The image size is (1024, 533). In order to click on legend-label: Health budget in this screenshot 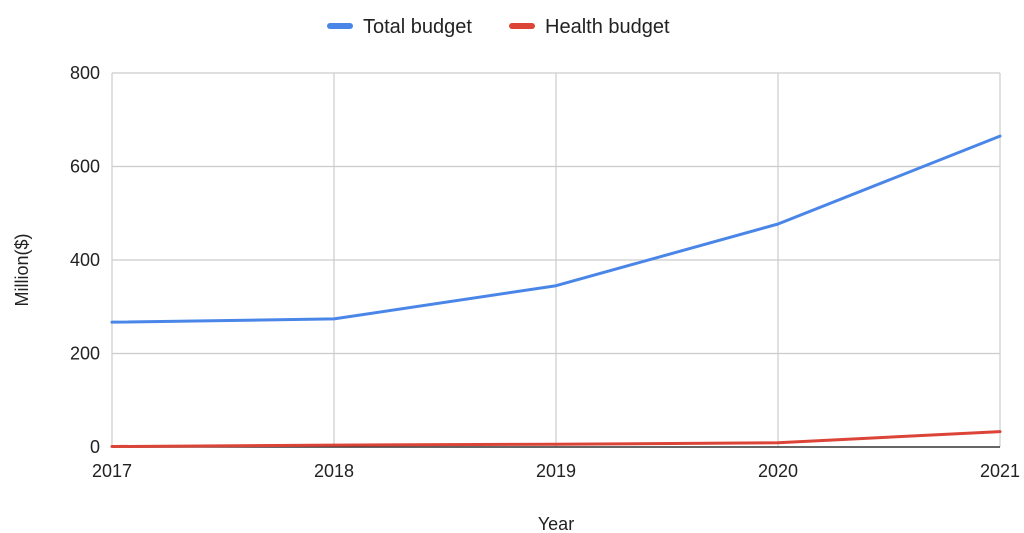, I will do `click(607, 27)`.